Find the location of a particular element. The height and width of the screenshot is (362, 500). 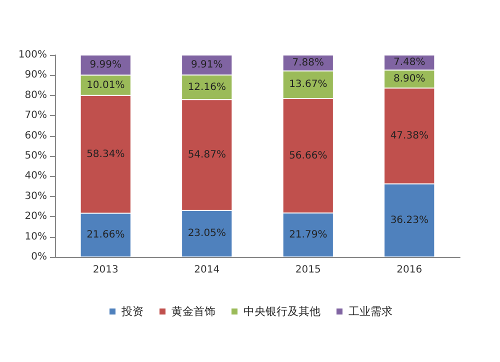

y-tick-label: 60% is located at coordinates (35, 136).